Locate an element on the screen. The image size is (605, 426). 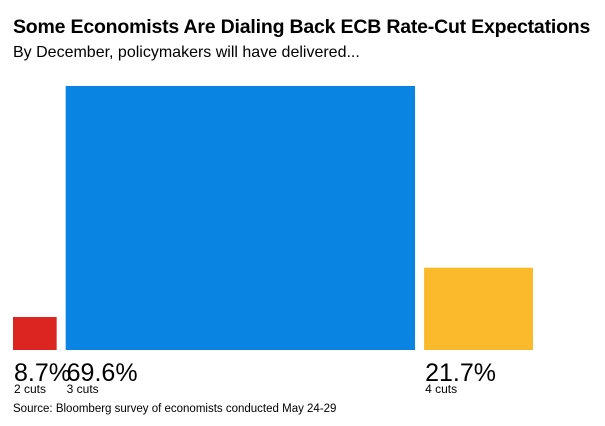
category-label: 4 cuts is located at coordinates (441, 389).